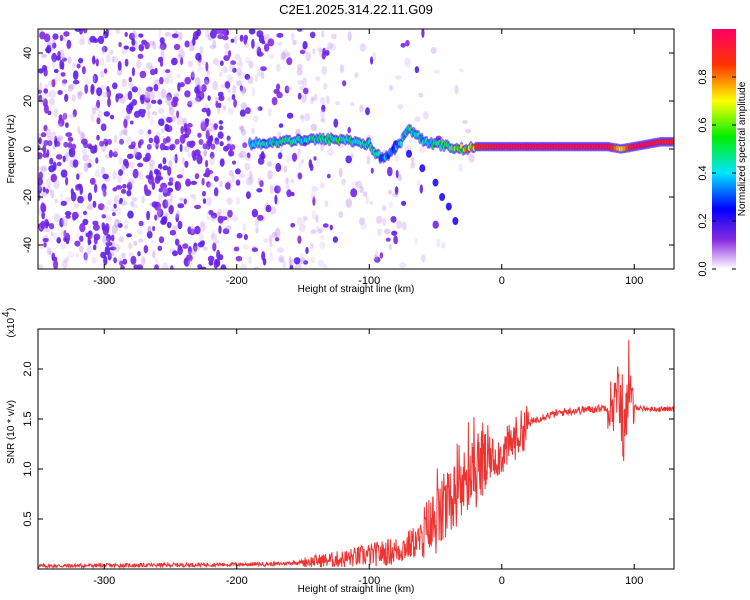 The width and height of the screenshot is (750, 600). What do you see at coordinates (11, 309) in the screenshot?
I see `snr-y-scale-close: )` at bounding box center [11, 309].